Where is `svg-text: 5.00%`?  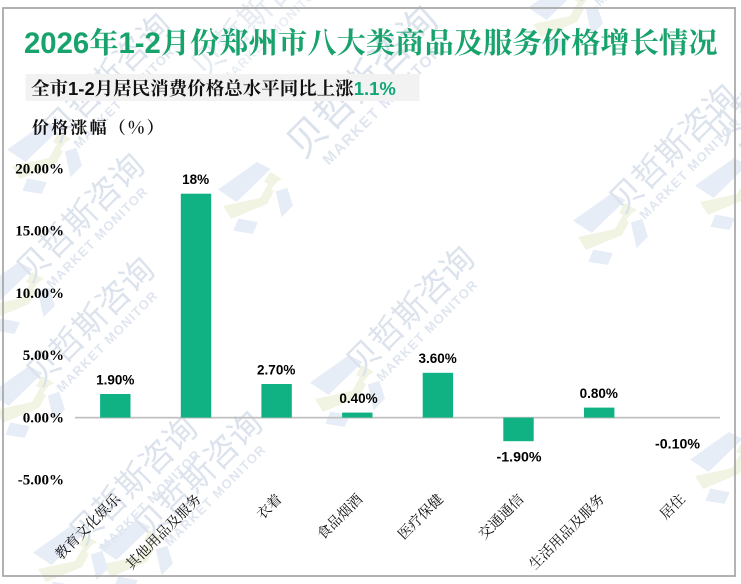
svg-text: 5.00% is located at coordinates (43, 356).